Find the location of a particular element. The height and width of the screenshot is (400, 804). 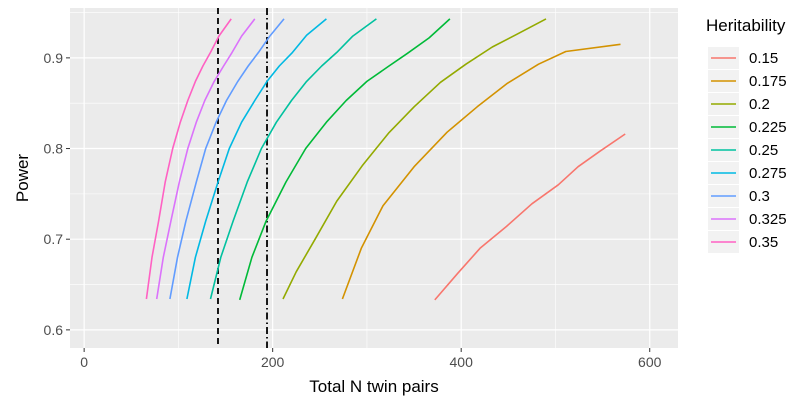

x-tick-label: 0 is located at coordinates (84, 362).